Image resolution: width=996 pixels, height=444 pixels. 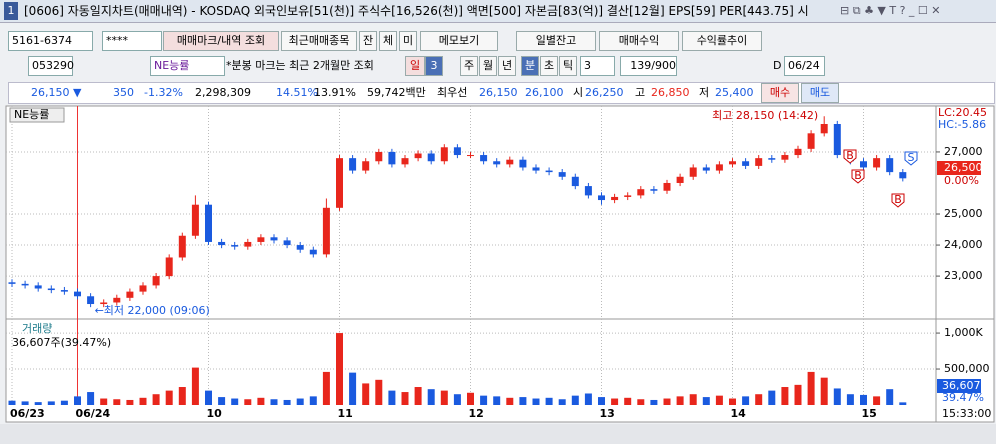 I want to click on button: 일별잔고, so click(x=556, y=41).